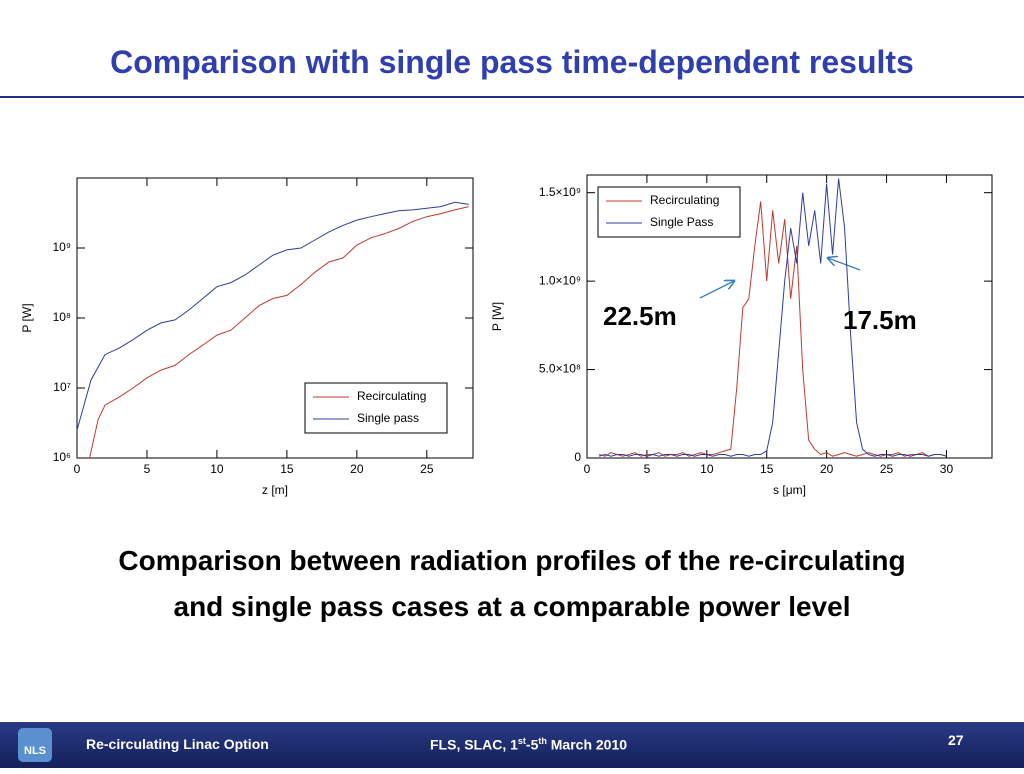 The height and width of the screenshot is (774, 1024). Describe the element at coordinates (947, 469) in the screenshot. I see `x-tick-label: 30` at that location.